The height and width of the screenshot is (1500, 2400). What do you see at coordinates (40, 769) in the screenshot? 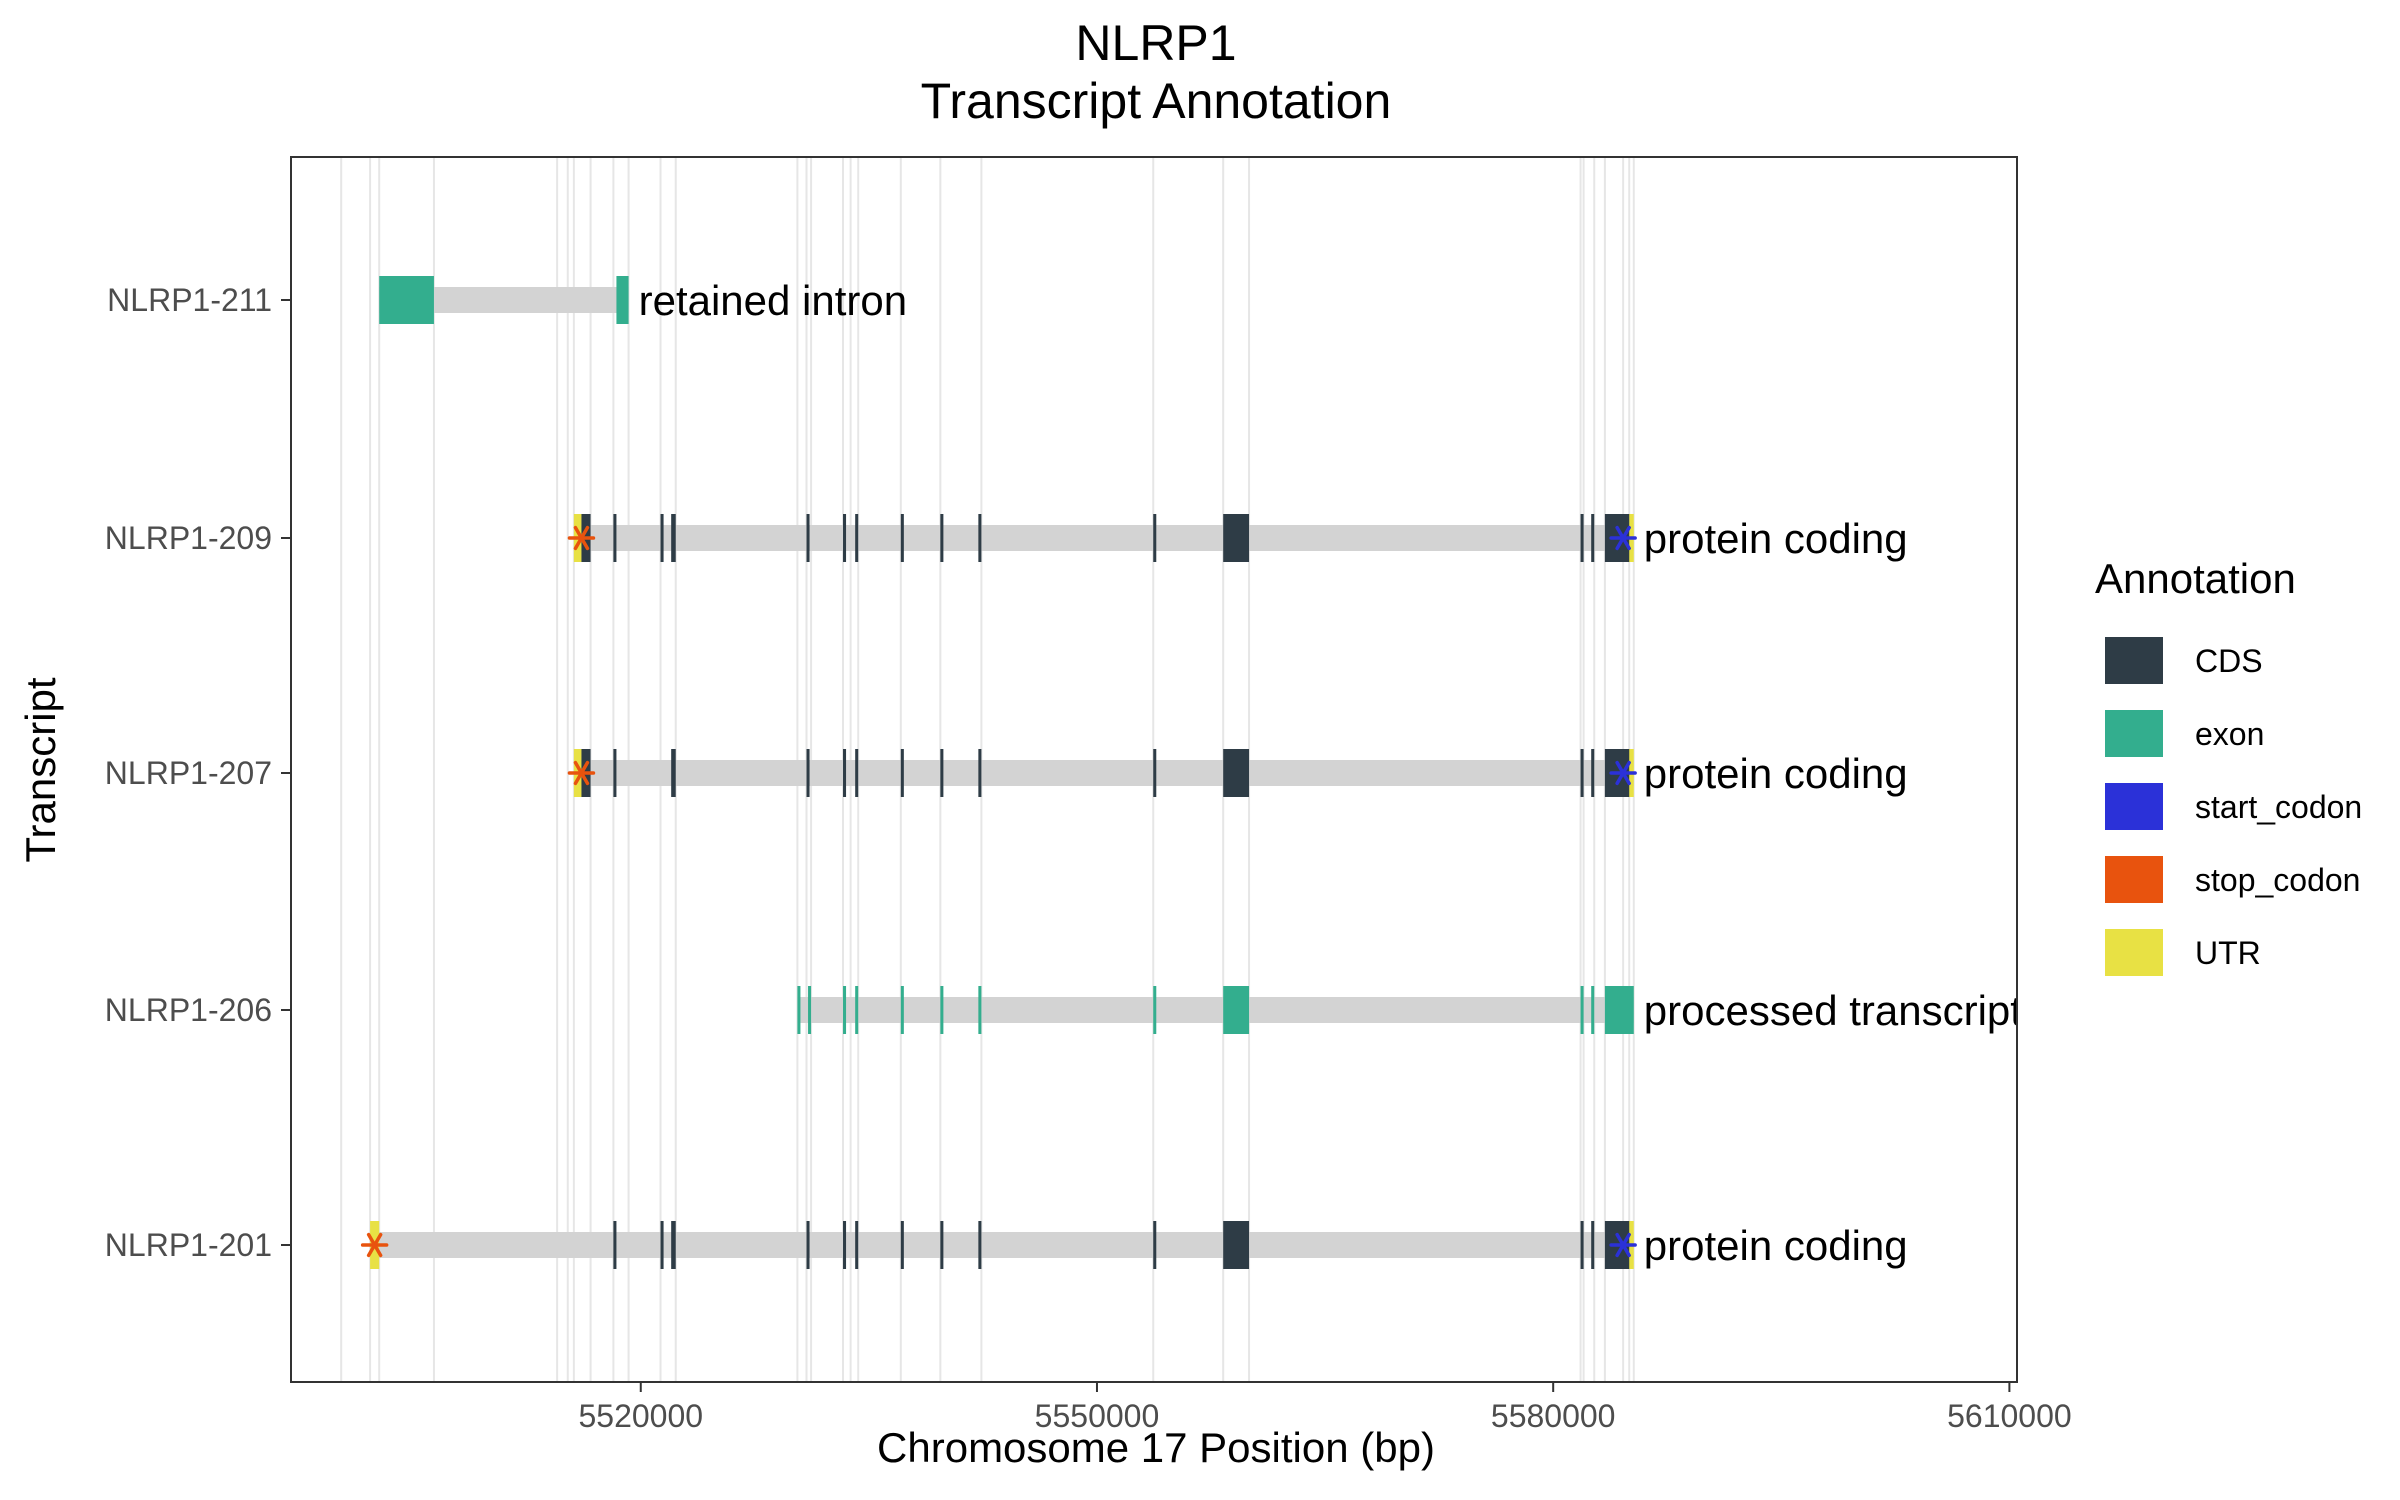
I see `y-axis-title: Transcript` at bounding box center [40, 769].